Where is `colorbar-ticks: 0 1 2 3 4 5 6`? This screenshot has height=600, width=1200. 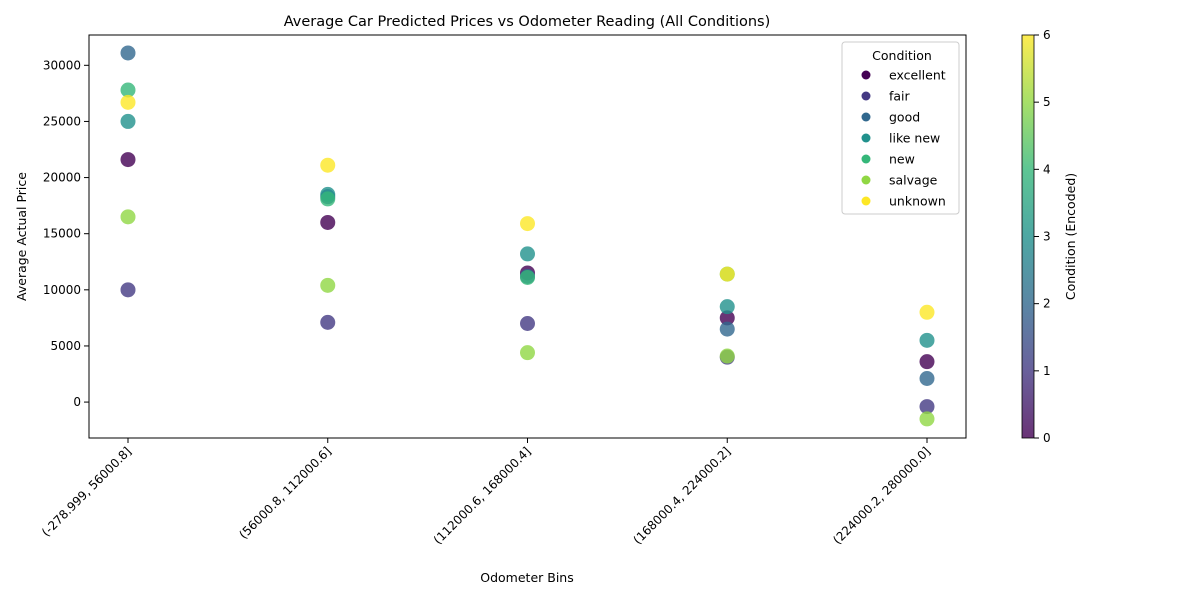 colorbar-ticks: 0 1 2 3 4 5 6 is located at coordinates (1042, 236).